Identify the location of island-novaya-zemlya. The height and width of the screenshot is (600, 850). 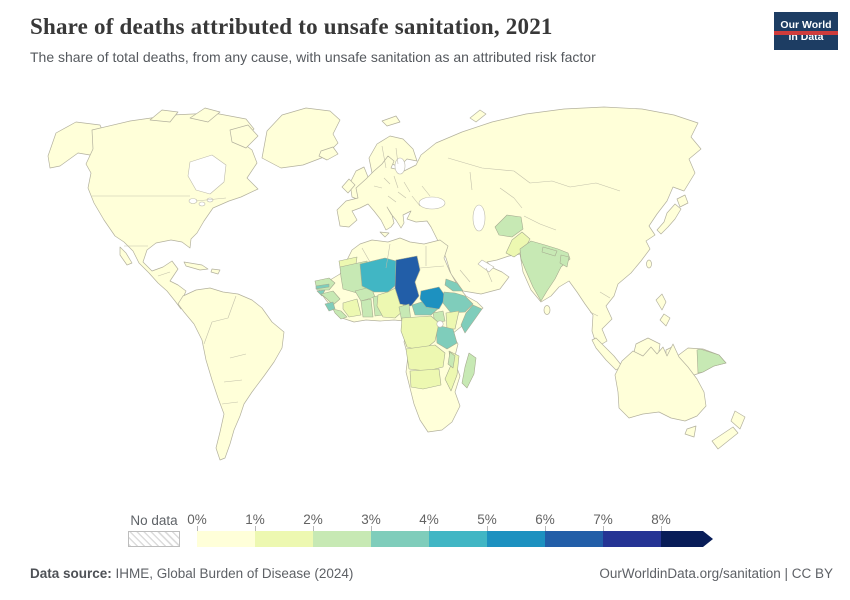
(478, 116).